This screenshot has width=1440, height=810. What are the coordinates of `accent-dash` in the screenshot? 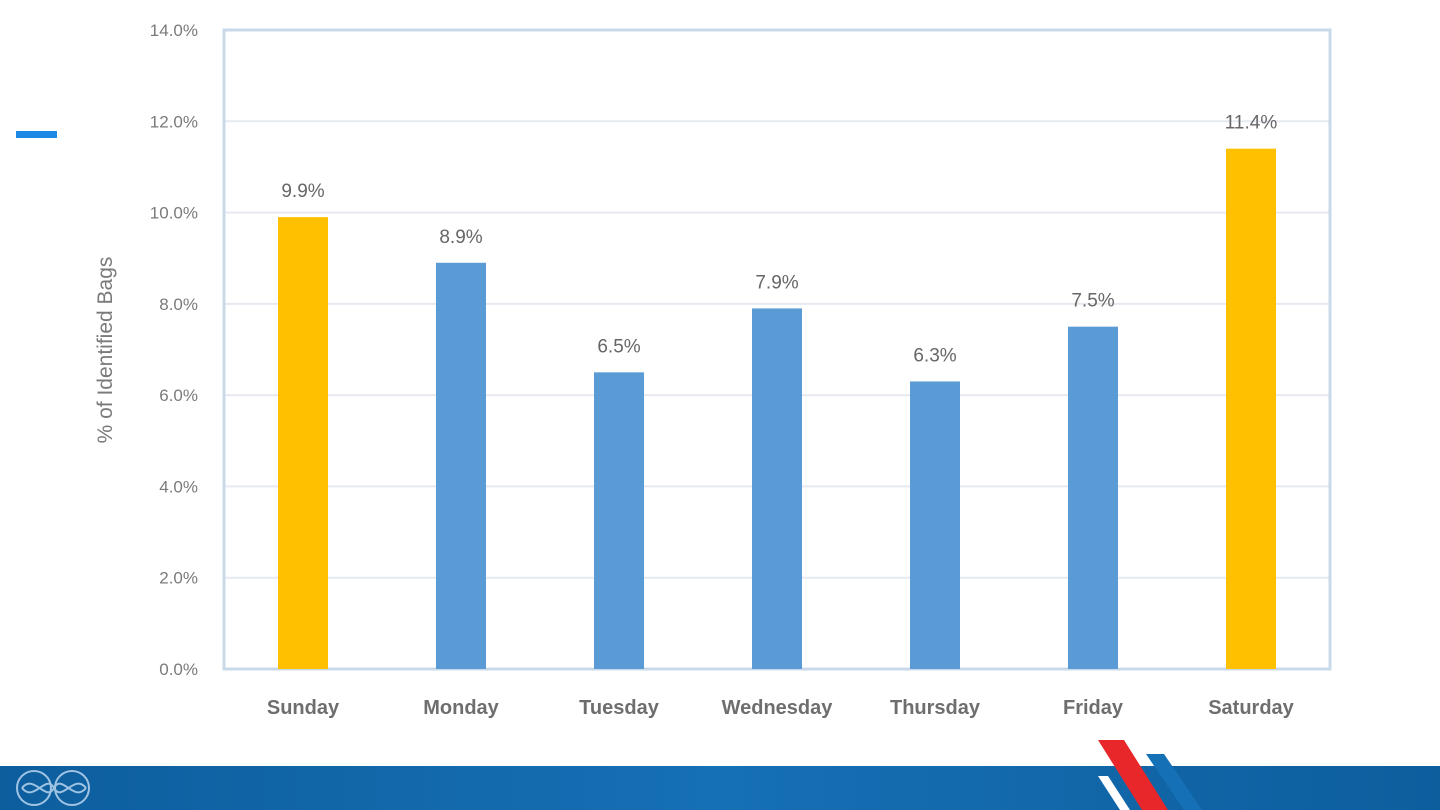 It's located at (36, 134).